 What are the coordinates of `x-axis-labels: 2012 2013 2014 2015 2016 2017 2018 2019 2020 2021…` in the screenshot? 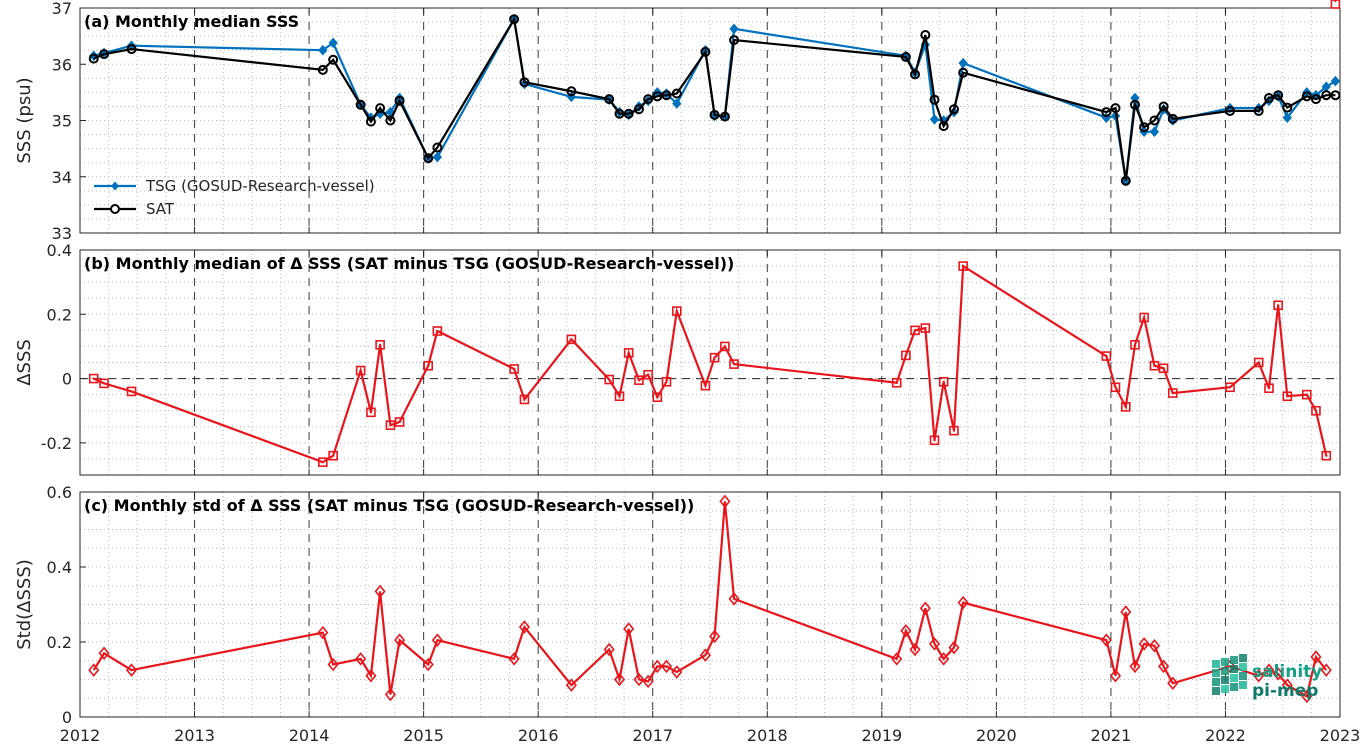 It's located at (710, 735).